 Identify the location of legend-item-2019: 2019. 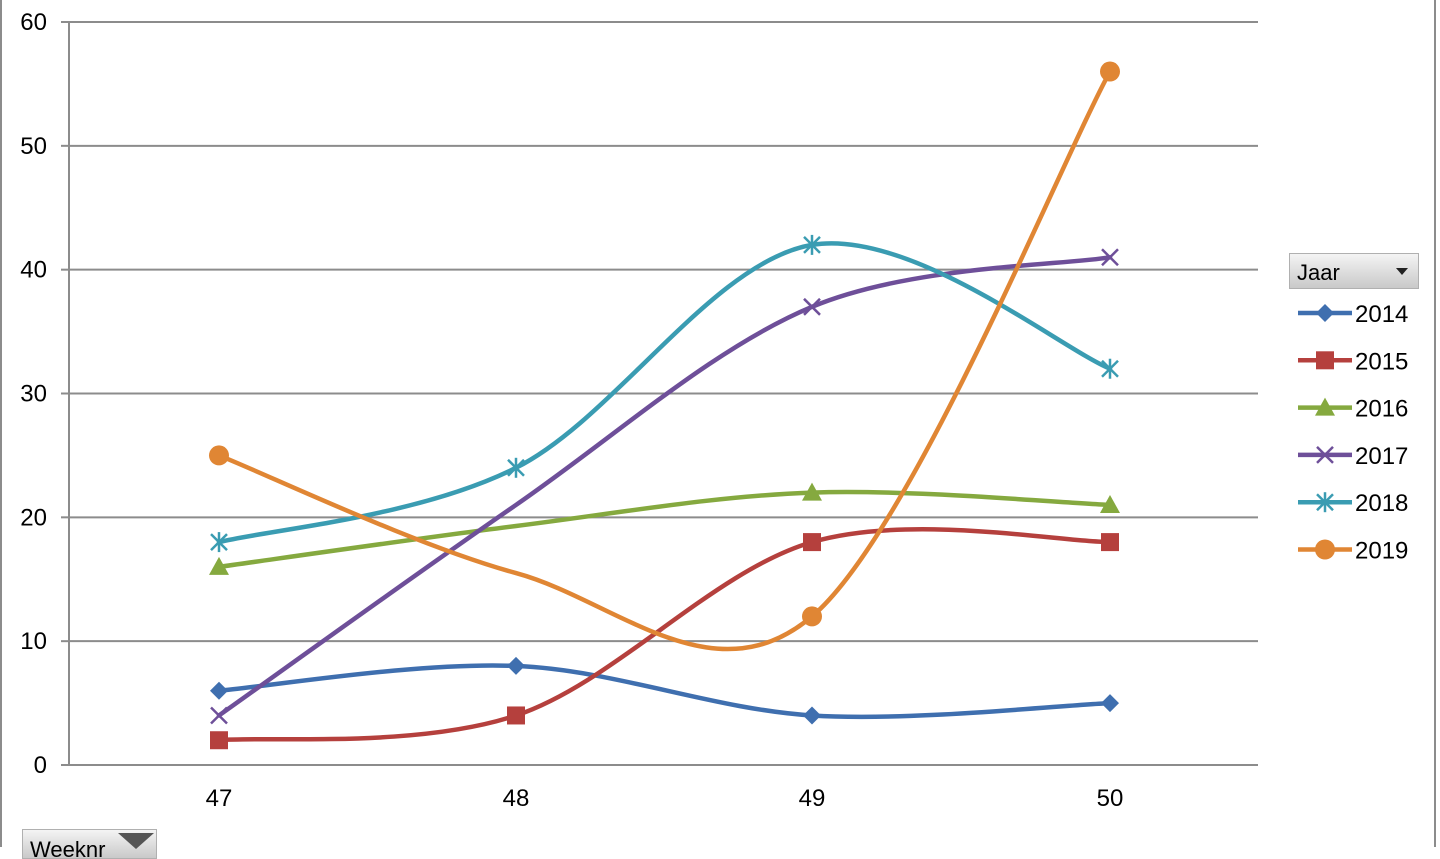
(1353, 551).